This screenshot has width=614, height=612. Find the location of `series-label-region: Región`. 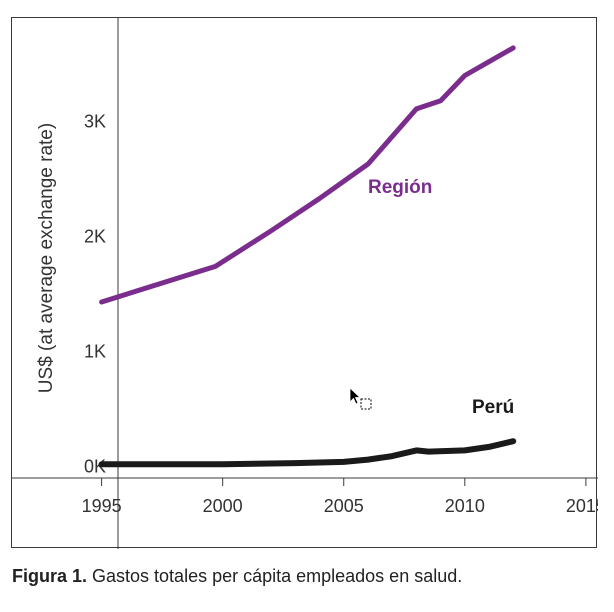

series-label-region: Región is located at coordinates (400, 187).